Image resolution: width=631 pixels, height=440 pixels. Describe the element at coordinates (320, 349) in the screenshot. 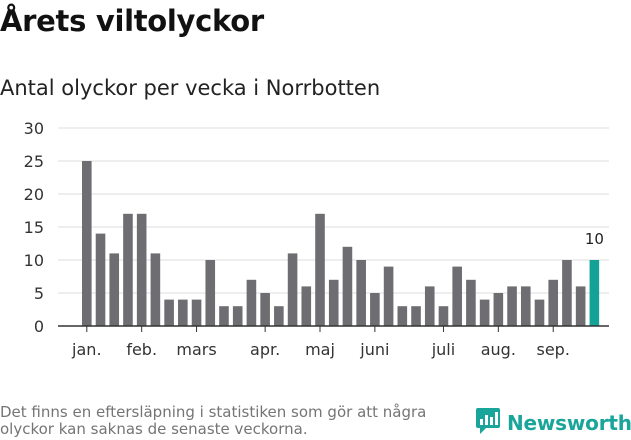

I see `x-tick-label: maj` at that location.